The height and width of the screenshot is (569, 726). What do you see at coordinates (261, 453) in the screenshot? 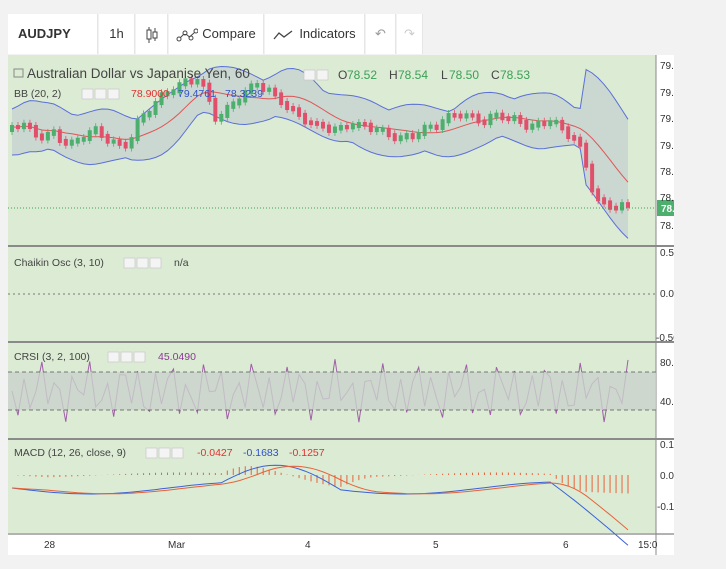
I see `macd-line-value: -0.1683` at bounding box center [261, 453].